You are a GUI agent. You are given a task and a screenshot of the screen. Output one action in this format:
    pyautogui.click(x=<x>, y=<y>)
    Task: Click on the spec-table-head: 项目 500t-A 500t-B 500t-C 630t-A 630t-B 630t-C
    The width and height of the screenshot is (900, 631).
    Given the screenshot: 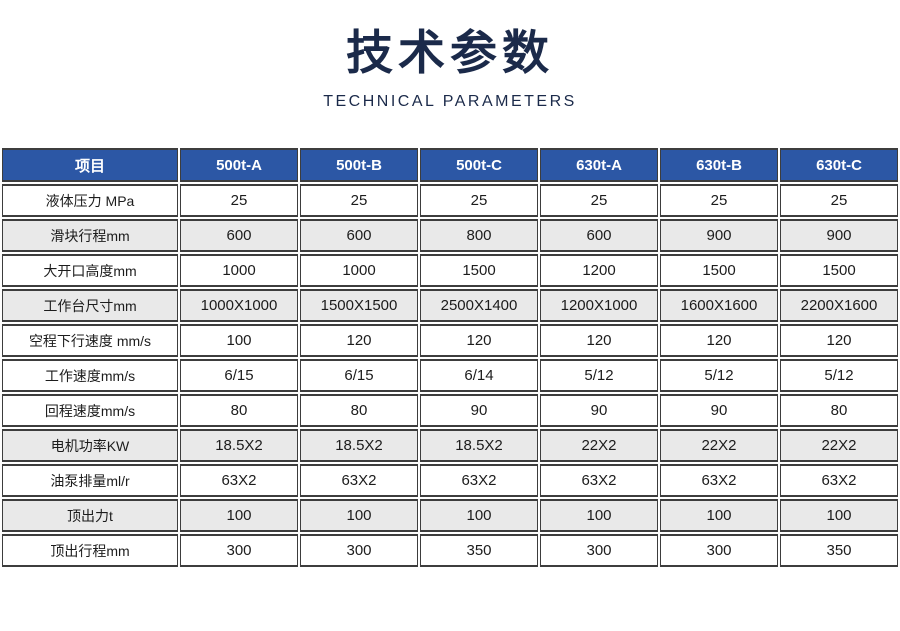 What is the action you would take?
    pyautogui.click(x=450, y=165)
    